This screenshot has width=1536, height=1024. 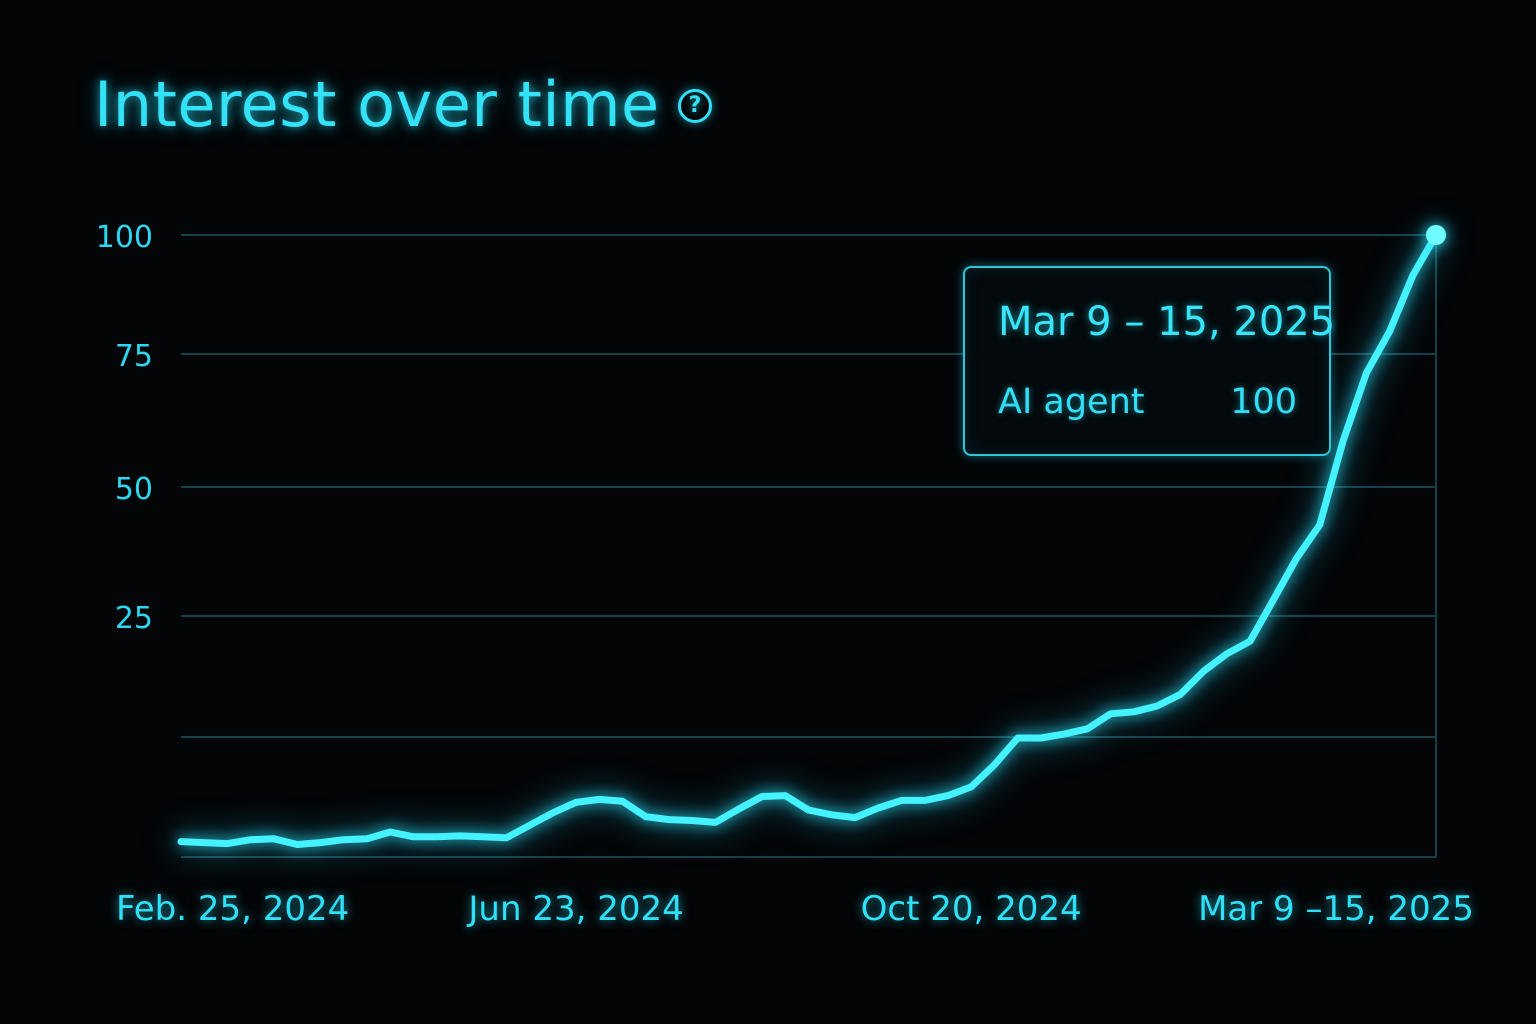 What do you see at coordinates (1071, 402) in the screenshot?
I see `tooltip-series-name: AI agent` at bounding box center [1071, 402].